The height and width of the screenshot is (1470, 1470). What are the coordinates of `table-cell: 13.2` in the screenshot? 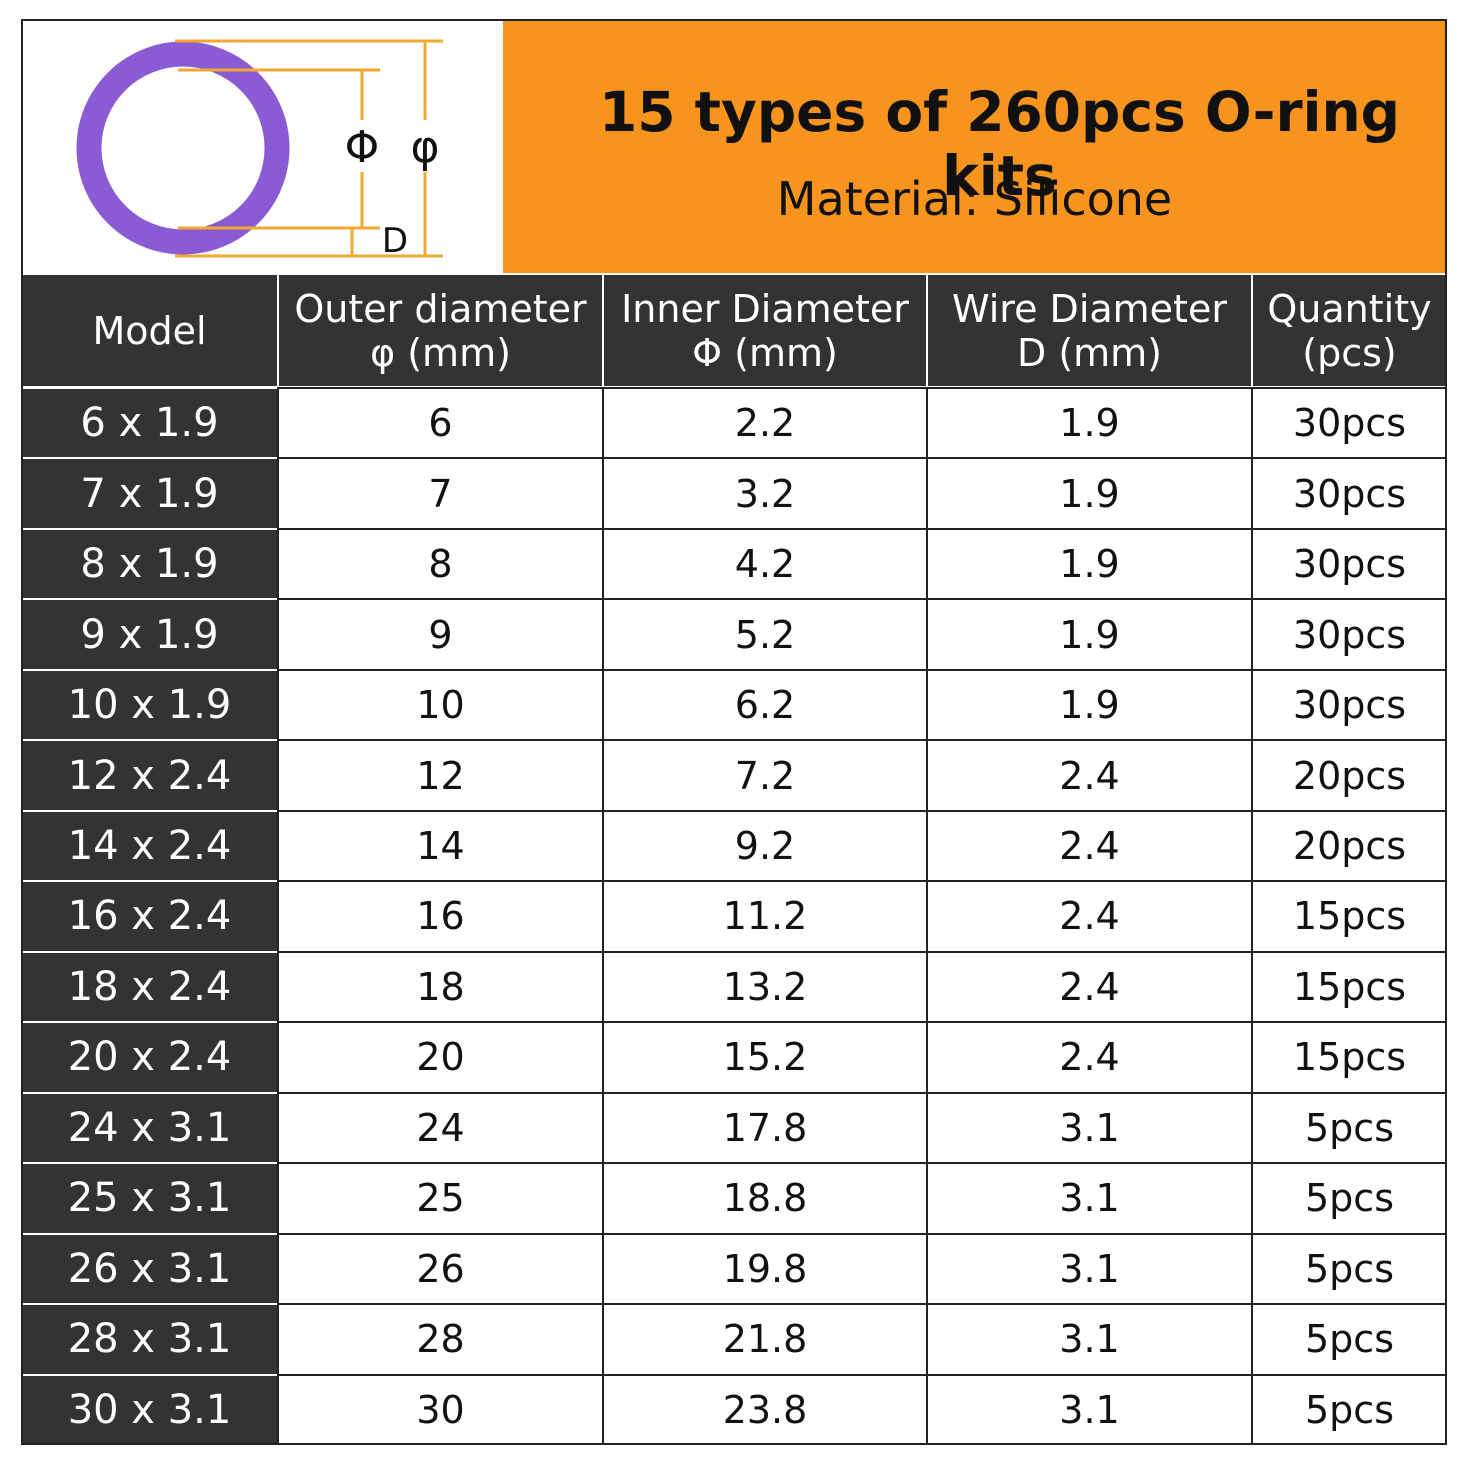 It's located at (764, 986).